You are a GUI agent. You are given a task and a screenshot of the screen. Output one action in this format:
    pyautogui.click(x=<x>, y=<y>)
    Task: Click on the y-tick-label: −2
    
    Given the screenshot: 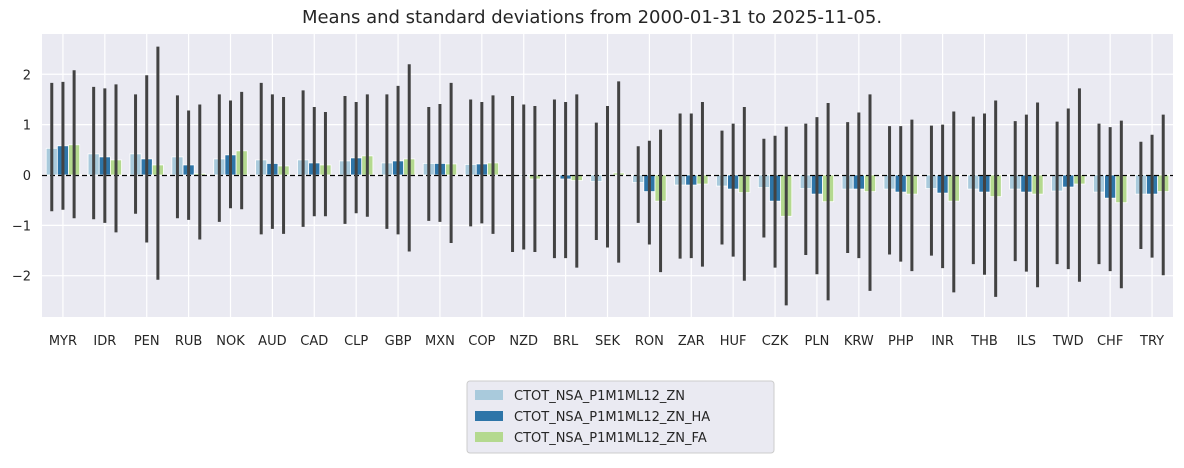 What is the action you would take?
    pyautogui.click(x=21, y=277)
    